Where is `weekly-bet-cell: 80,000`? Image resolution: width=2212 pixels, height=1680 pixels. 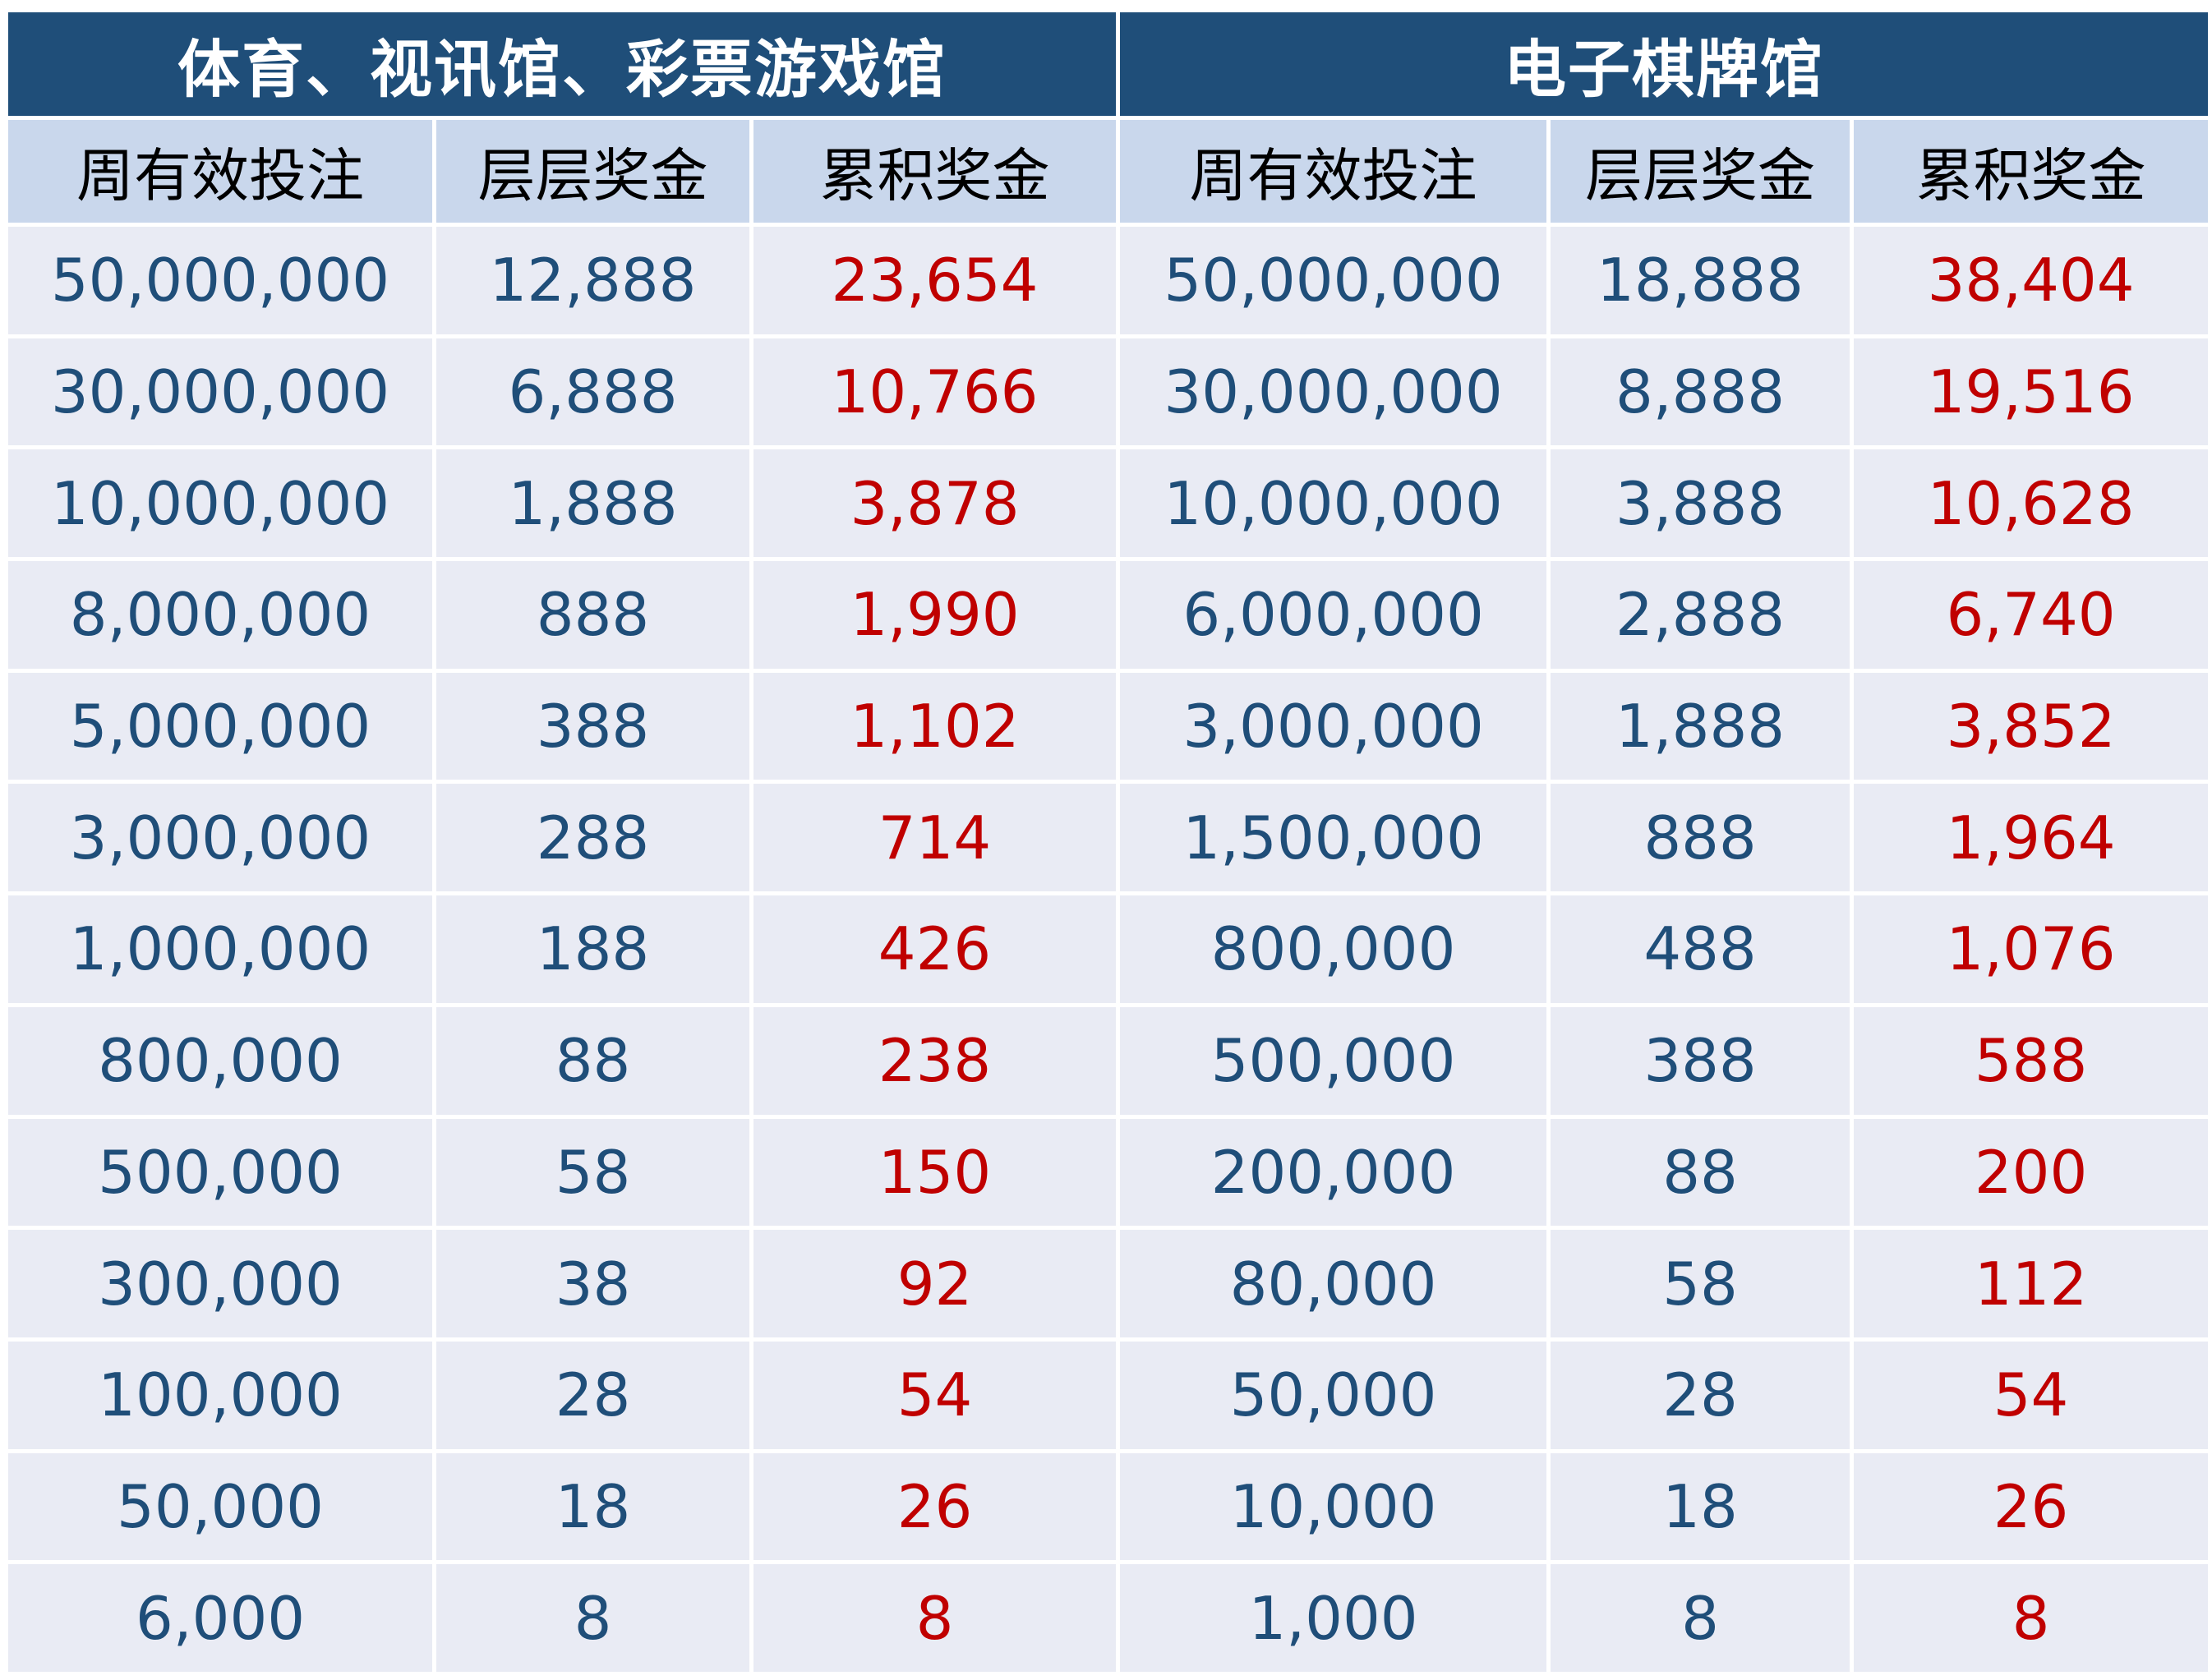 weekly-bet-cell: 80,000 is located at coordinates (1333, 1284).